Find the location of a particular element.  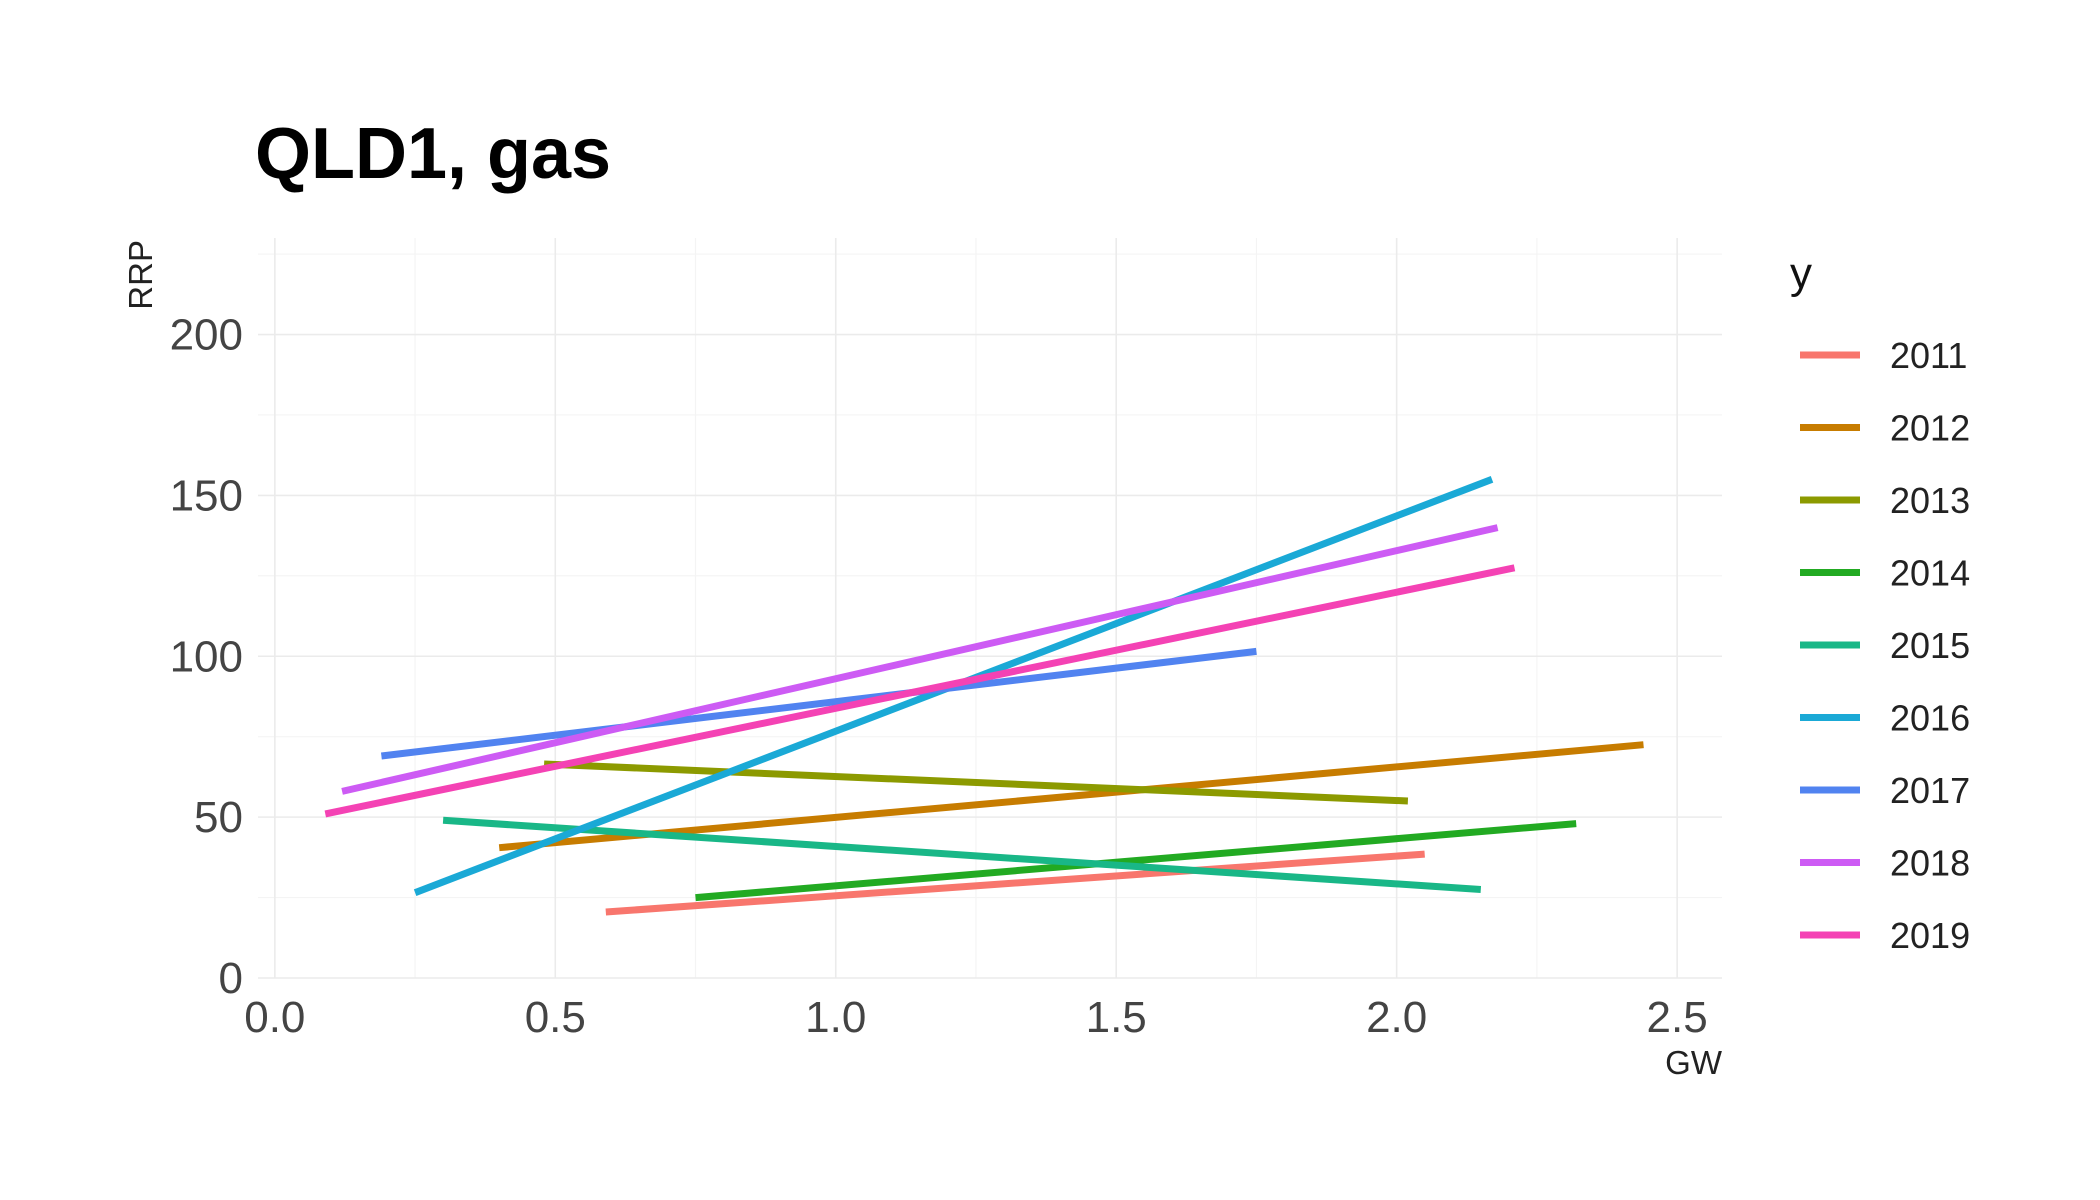

series-line-2015 is located at coordinates (962, 854).